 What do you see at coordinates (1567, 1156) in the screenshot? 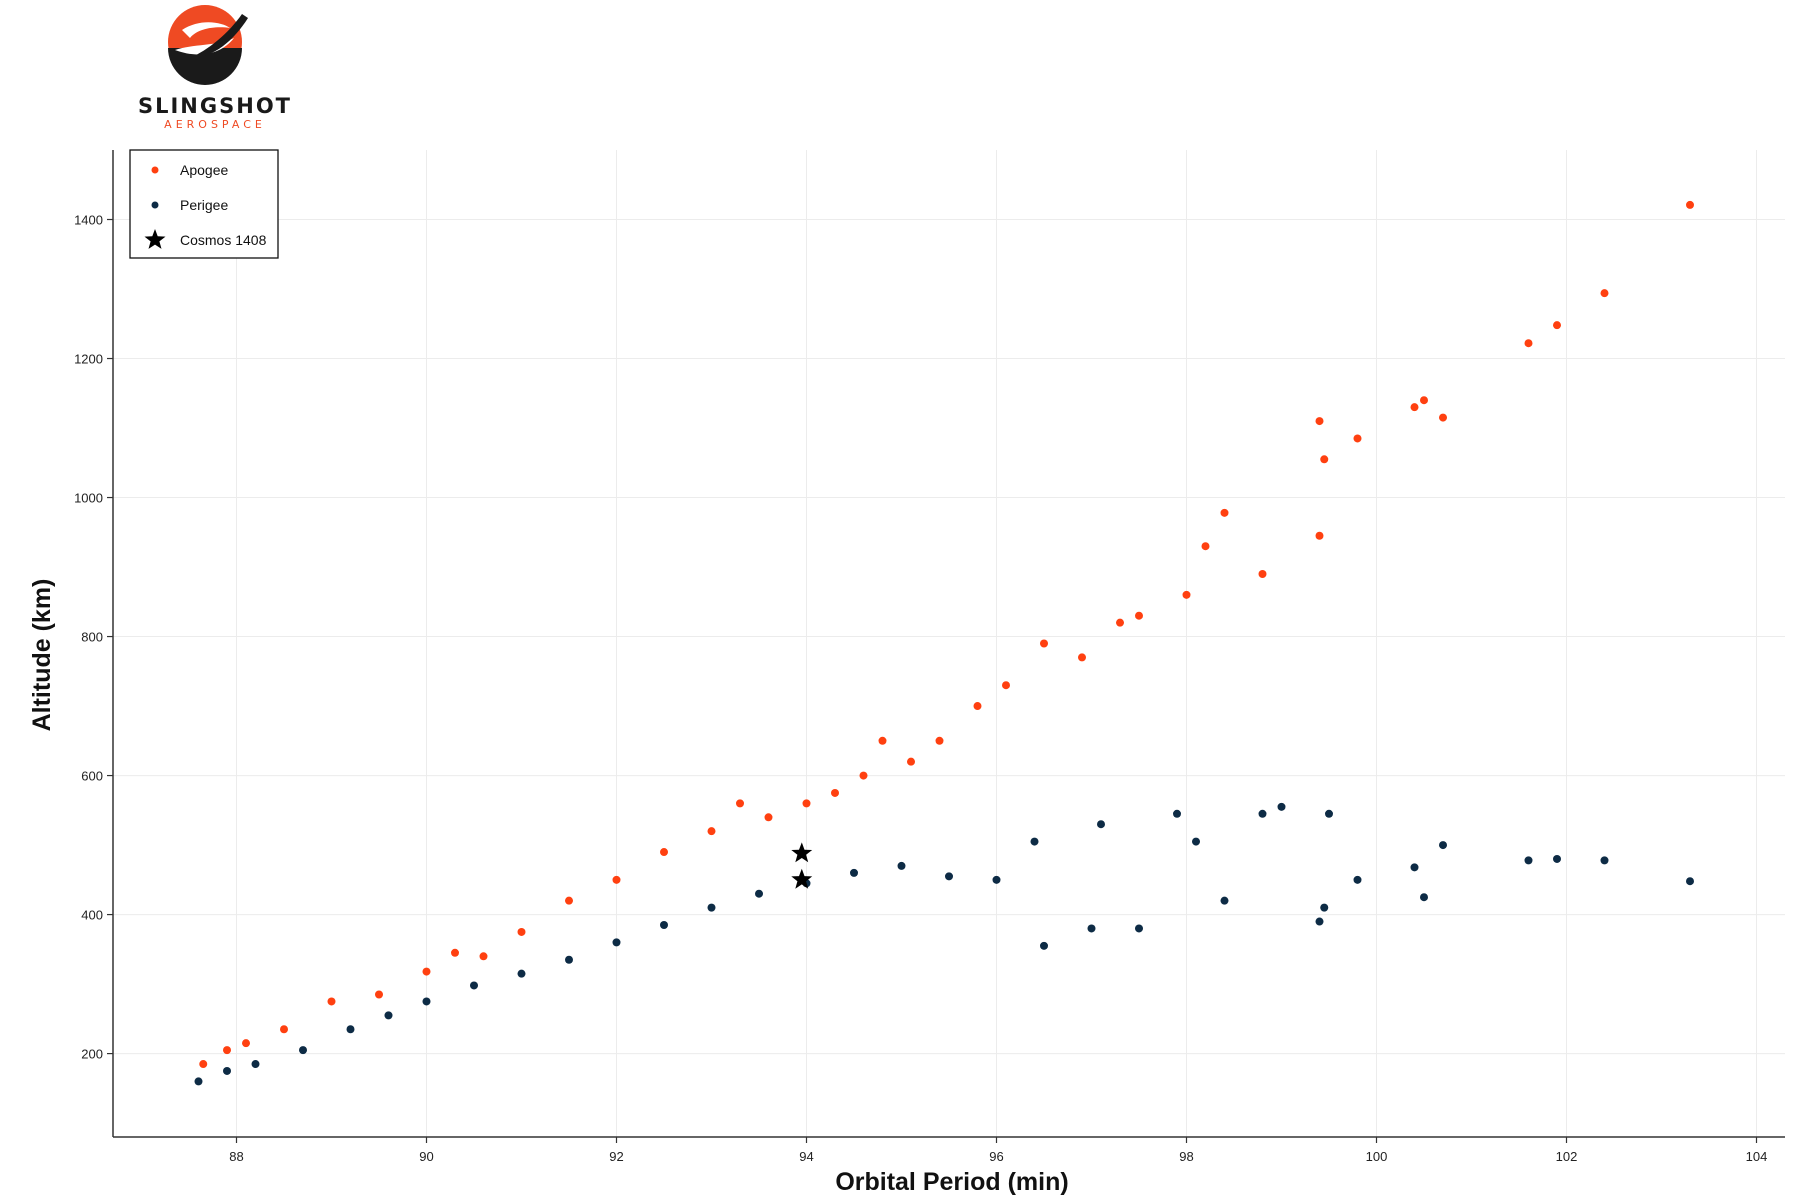
I see `x-tick-label: 102` at bounding box center [1567, 1156].